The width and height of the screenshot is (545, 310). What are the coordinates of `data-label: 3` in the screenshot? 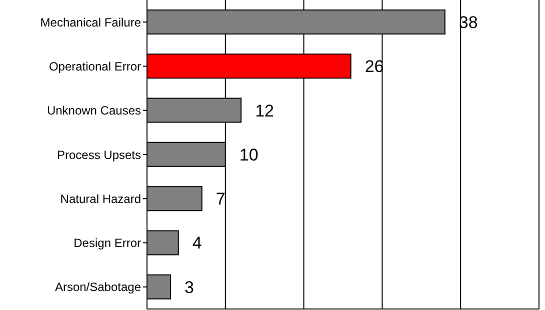 It's located at (189, 287).